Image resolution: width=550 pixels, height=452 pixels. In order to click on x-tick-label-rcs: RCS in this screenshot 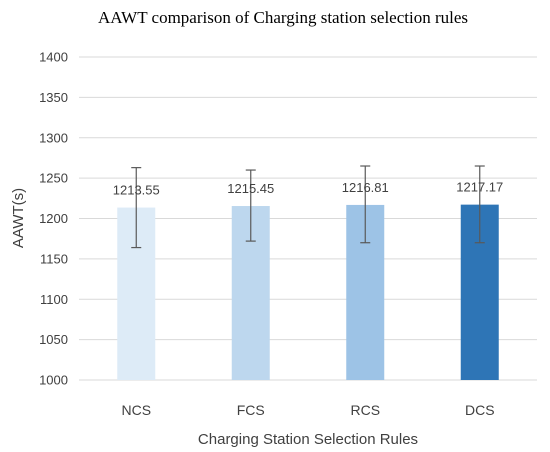, I will do `click(365, 410)`.